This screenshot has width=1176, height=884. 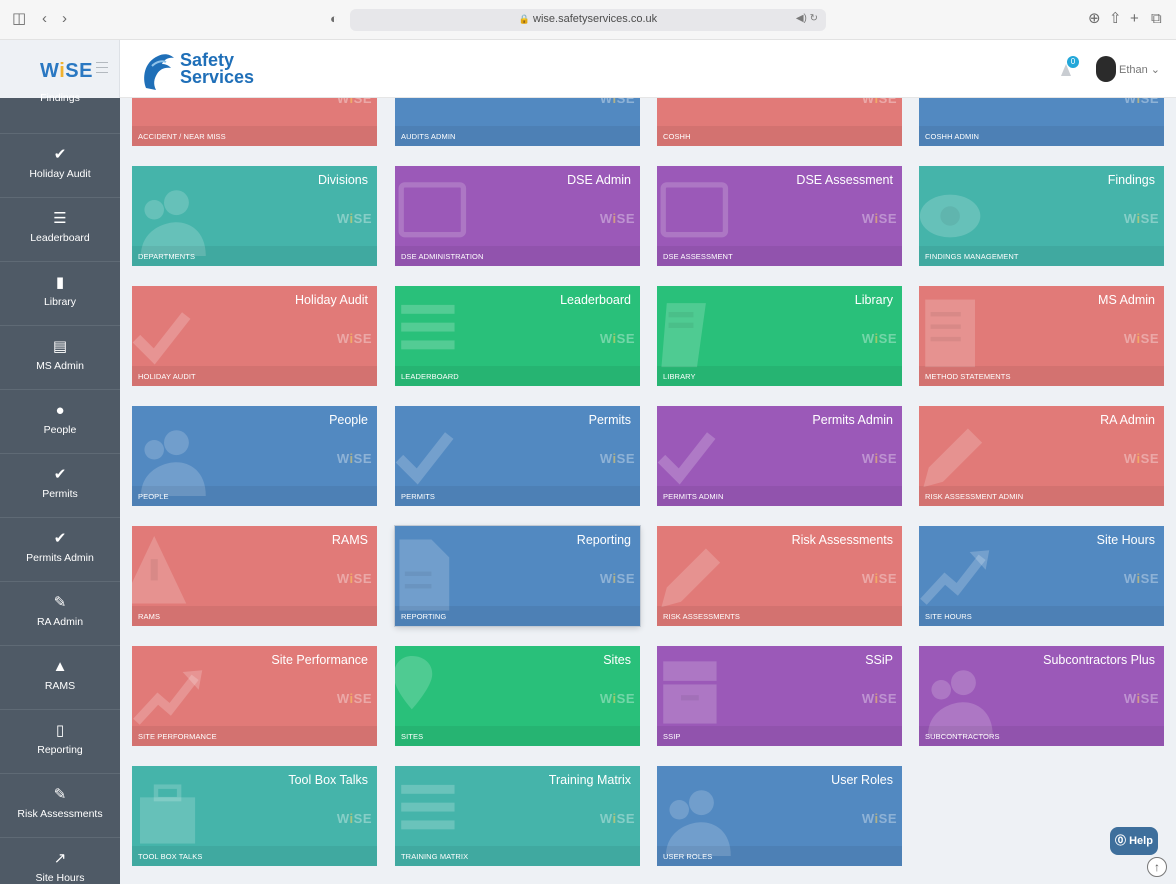 I want to click on tile-reporting: Reporting WiSE REPORTING, so click(x=517, y=576).